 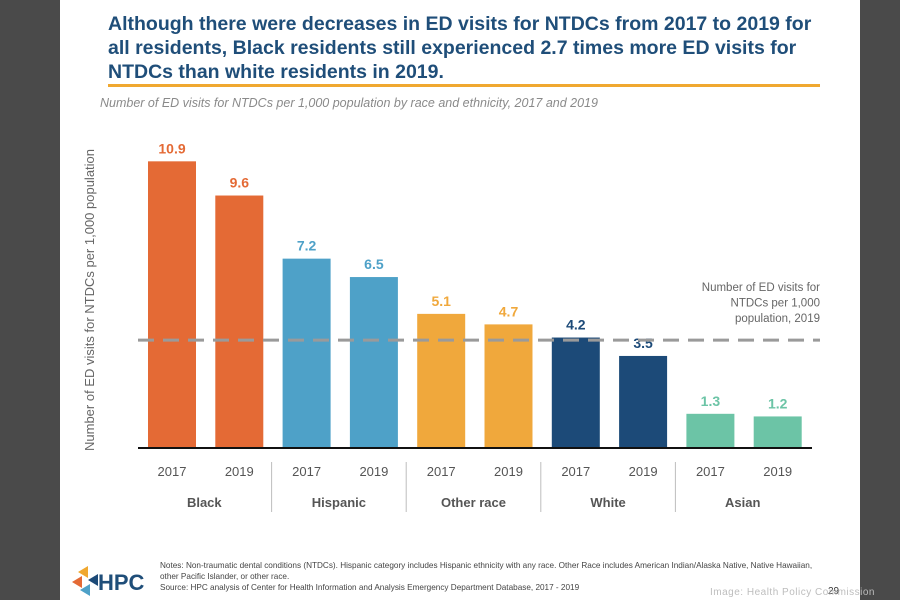 I want to click on x-group-label: Black, so click(x=204, y=502).